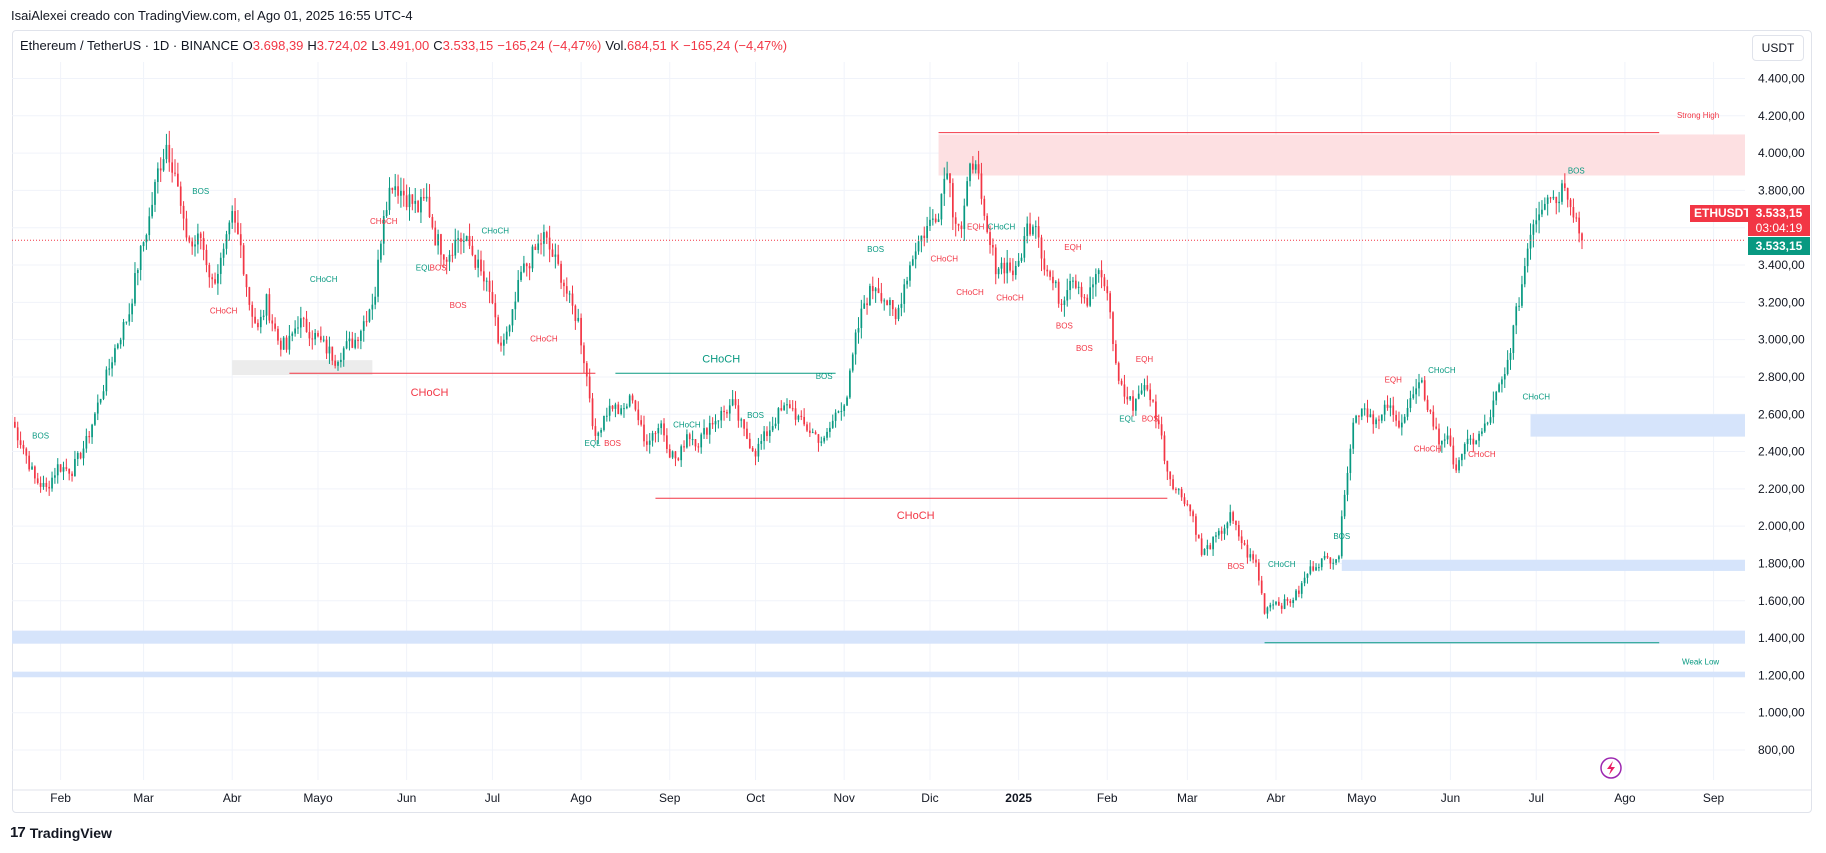 The height and width of the screenshot is (853, 1826). What do you see at coordinates (1781, 526) in the screenshot?
I see `y-tick-label: 2.000,00` at bounding box center [1781, 526].